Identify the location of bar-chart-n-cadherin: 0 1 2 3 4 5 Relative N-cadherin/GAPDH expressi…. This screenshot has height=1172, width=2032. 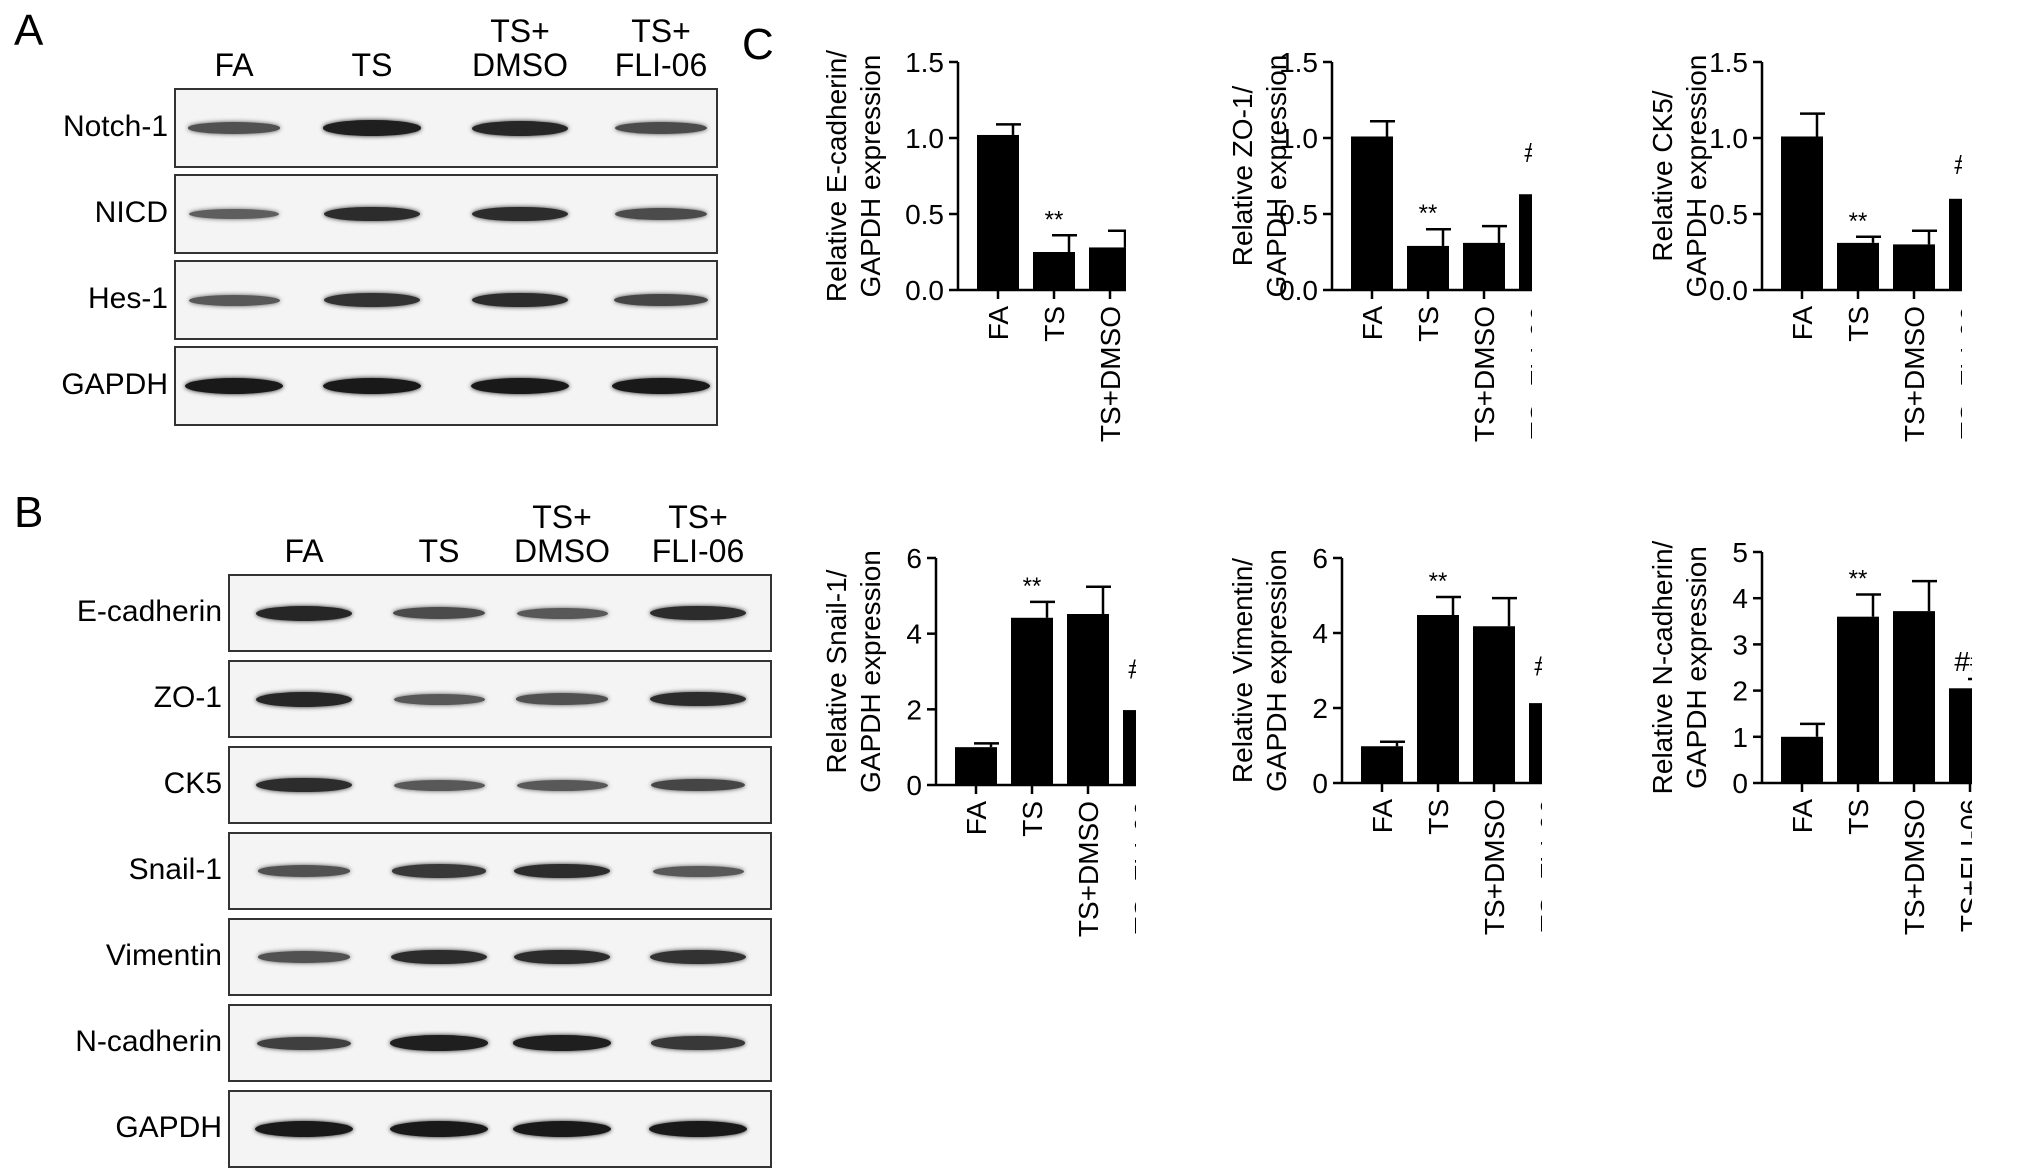
(1809, 736).